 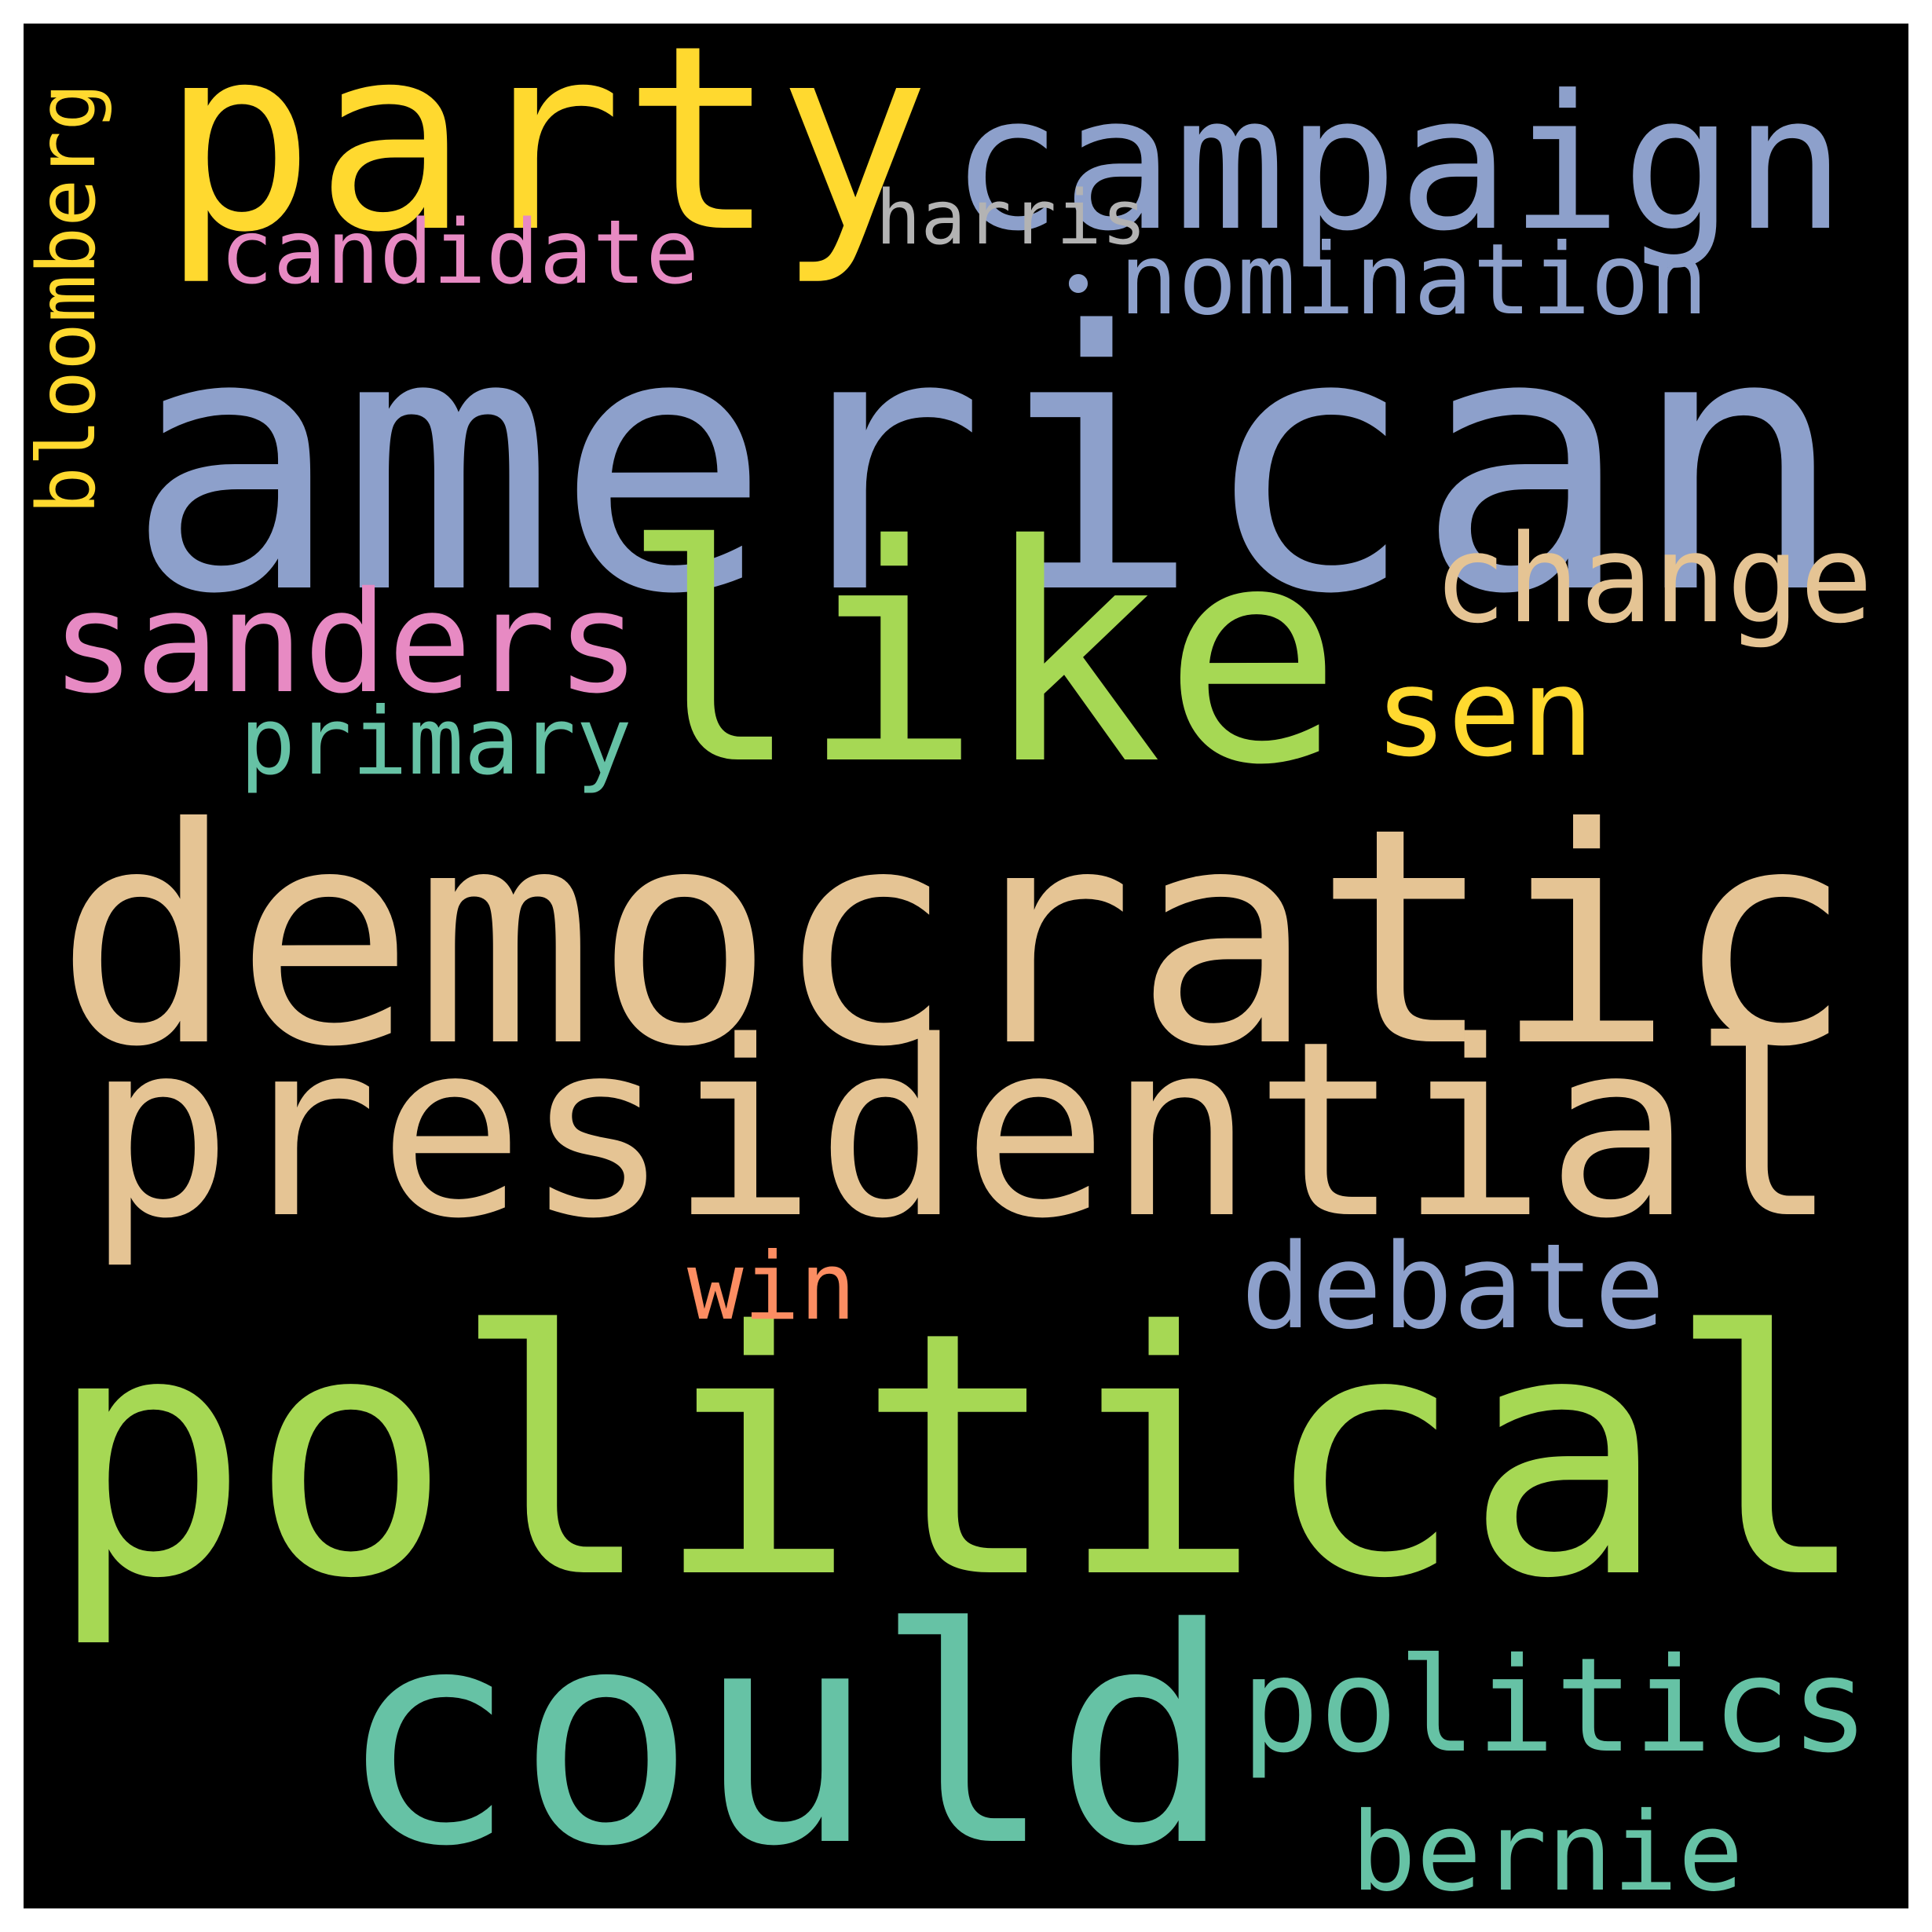 I want to click on word-campaign: campaign, so click(x=1398, y=164).